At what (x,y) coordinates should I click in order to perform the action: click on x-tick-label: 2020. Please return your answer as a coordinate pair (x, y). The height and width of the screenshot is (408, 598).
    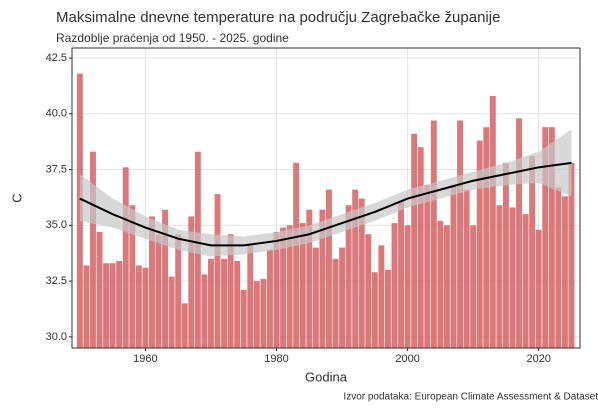
    Looking at the image, I should click on (538, 359).